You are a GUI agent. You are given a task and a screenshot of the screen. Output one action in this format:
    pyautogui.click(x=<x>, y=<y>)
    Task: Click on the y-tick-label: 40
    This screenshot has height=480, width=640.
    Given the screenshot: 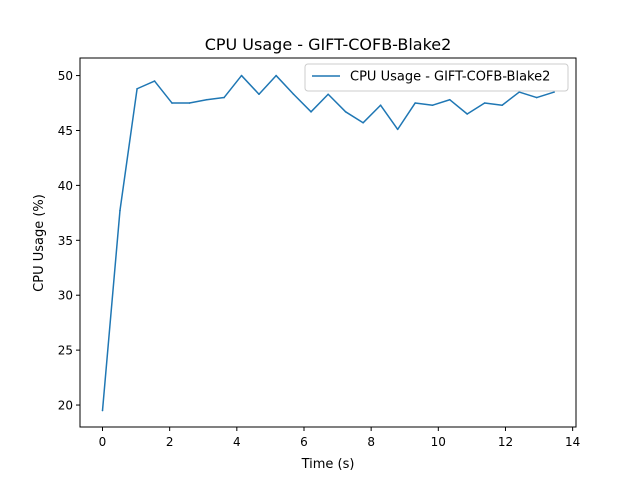 What is the action you would take?
    pyautogui.click(x=65, y=186)
    